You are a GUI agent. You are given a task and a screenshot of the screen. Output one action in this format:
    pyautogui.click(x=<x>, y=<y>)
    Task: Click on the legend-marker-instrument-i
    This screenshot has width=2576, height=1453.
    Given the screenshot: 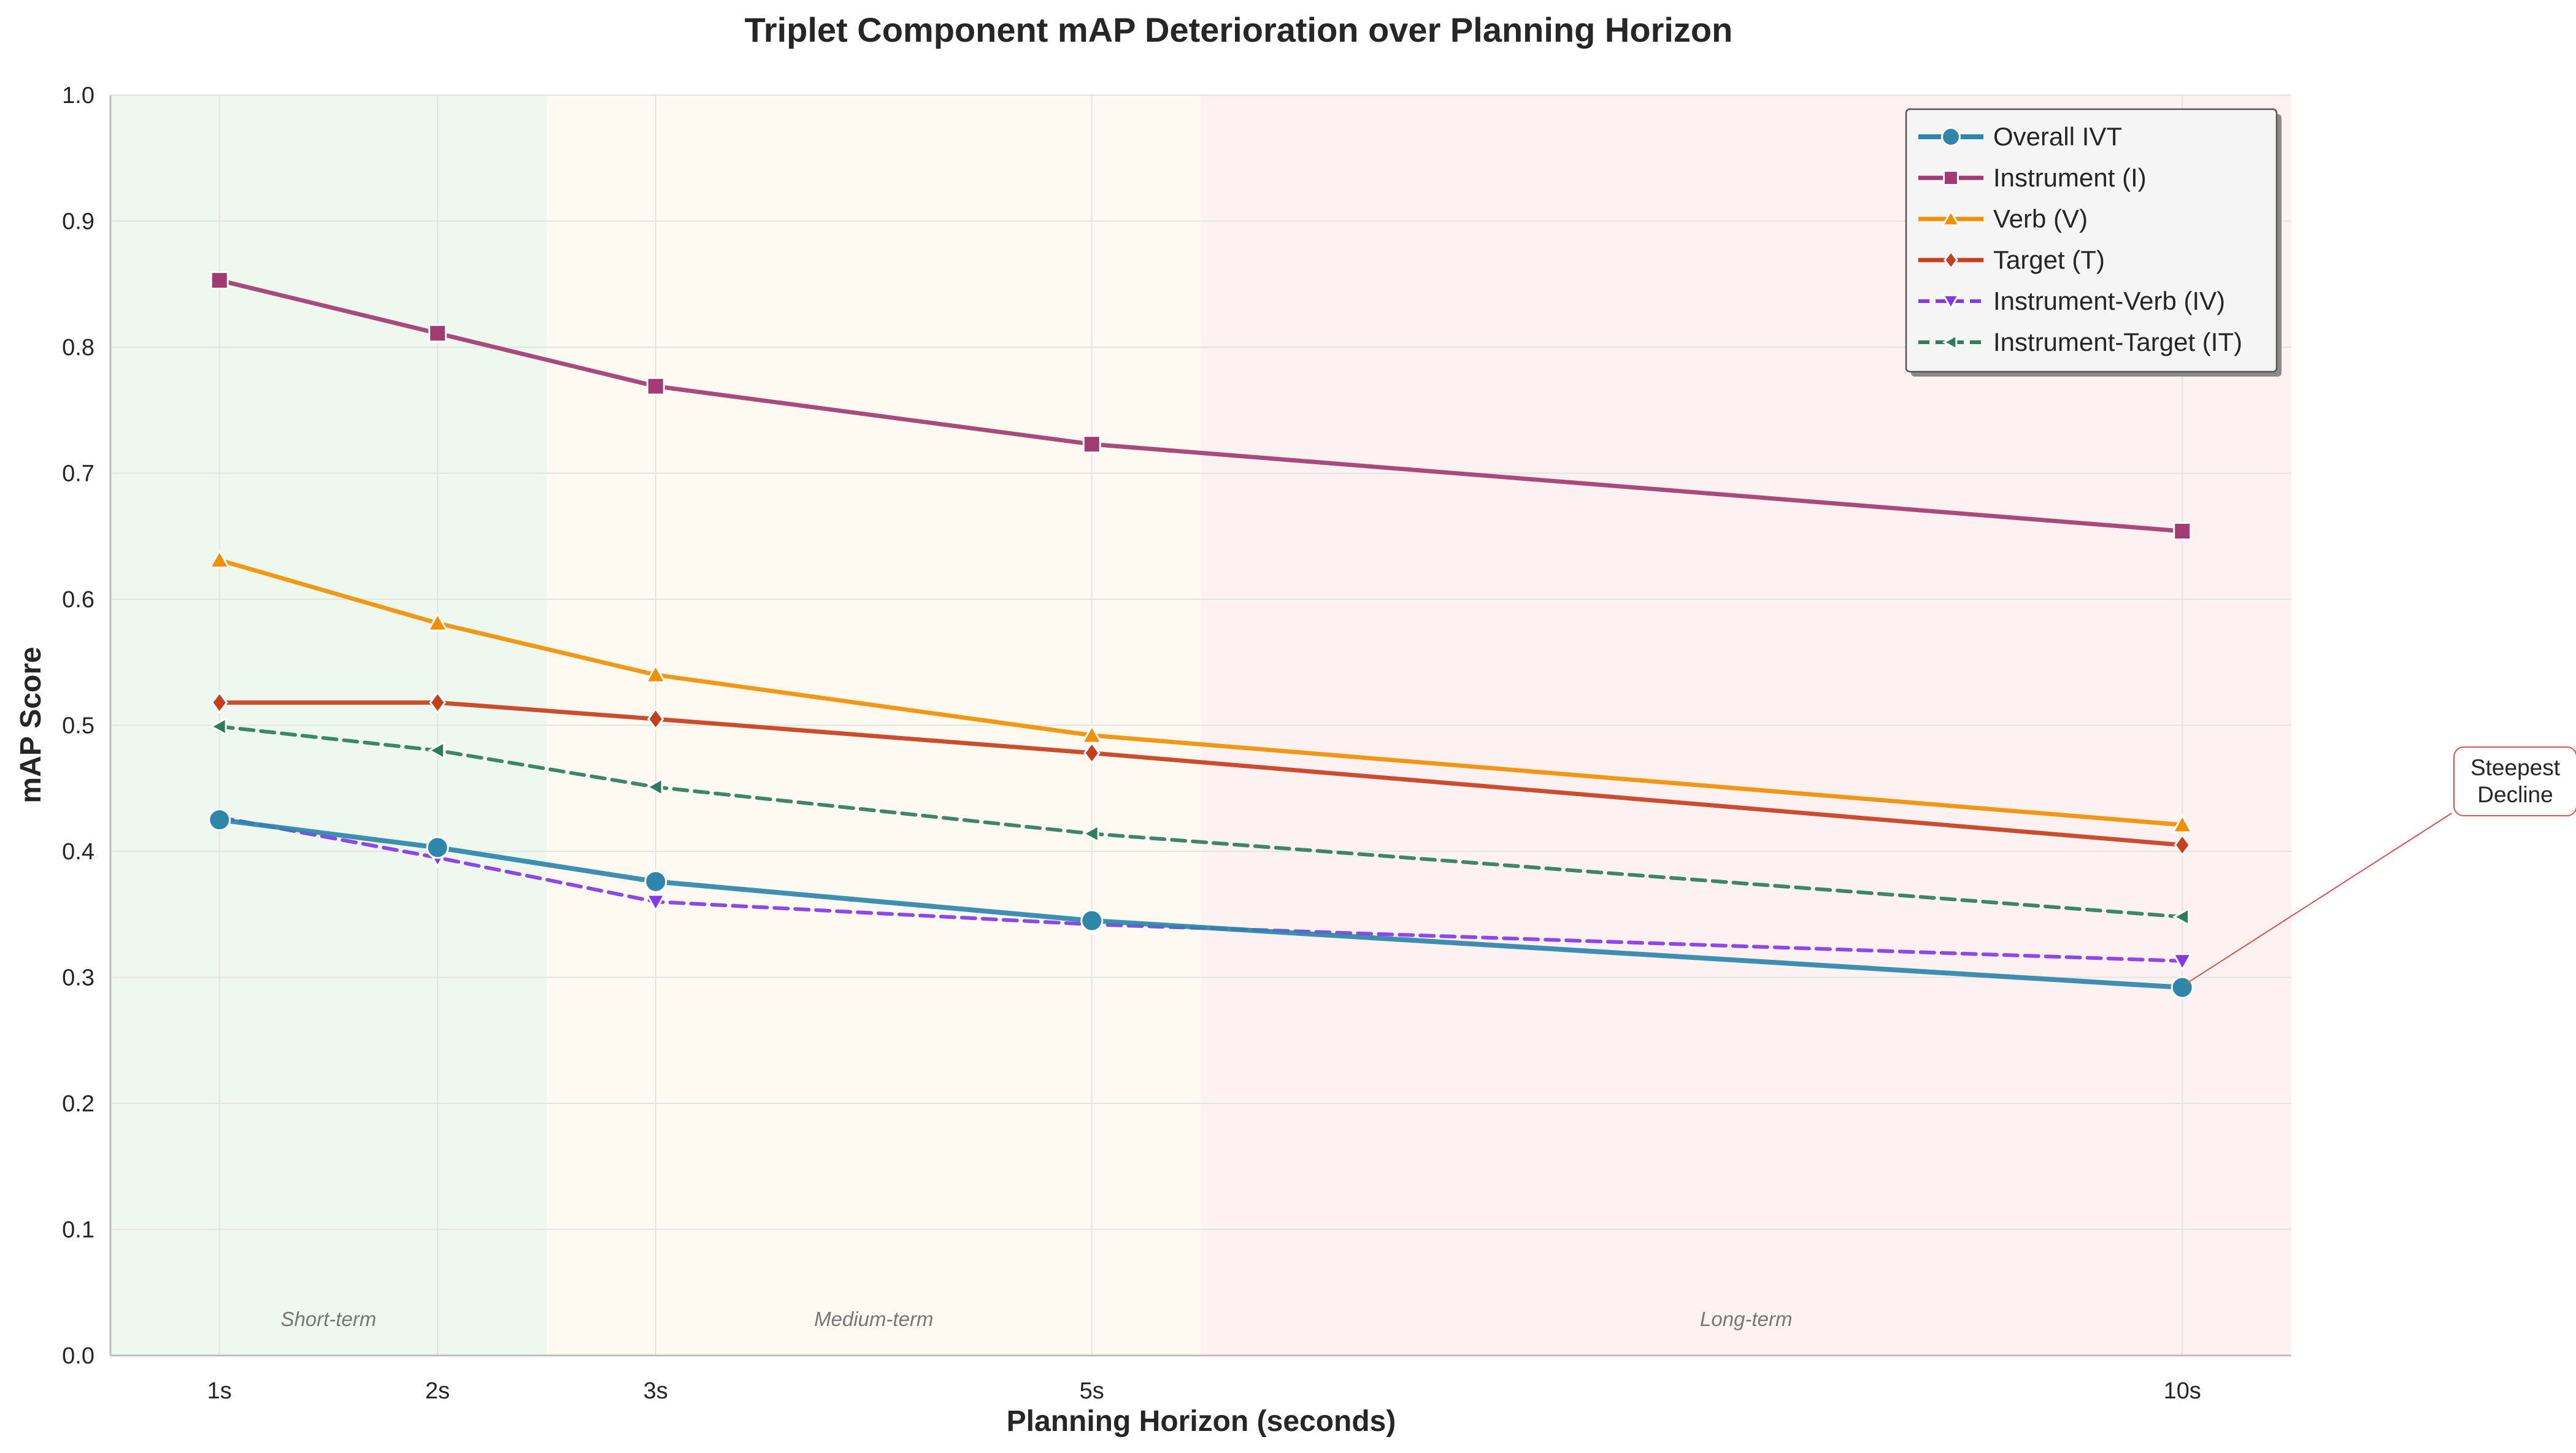 What is the action you would take?
    pyautogui.click(x=1951, y=178)
    